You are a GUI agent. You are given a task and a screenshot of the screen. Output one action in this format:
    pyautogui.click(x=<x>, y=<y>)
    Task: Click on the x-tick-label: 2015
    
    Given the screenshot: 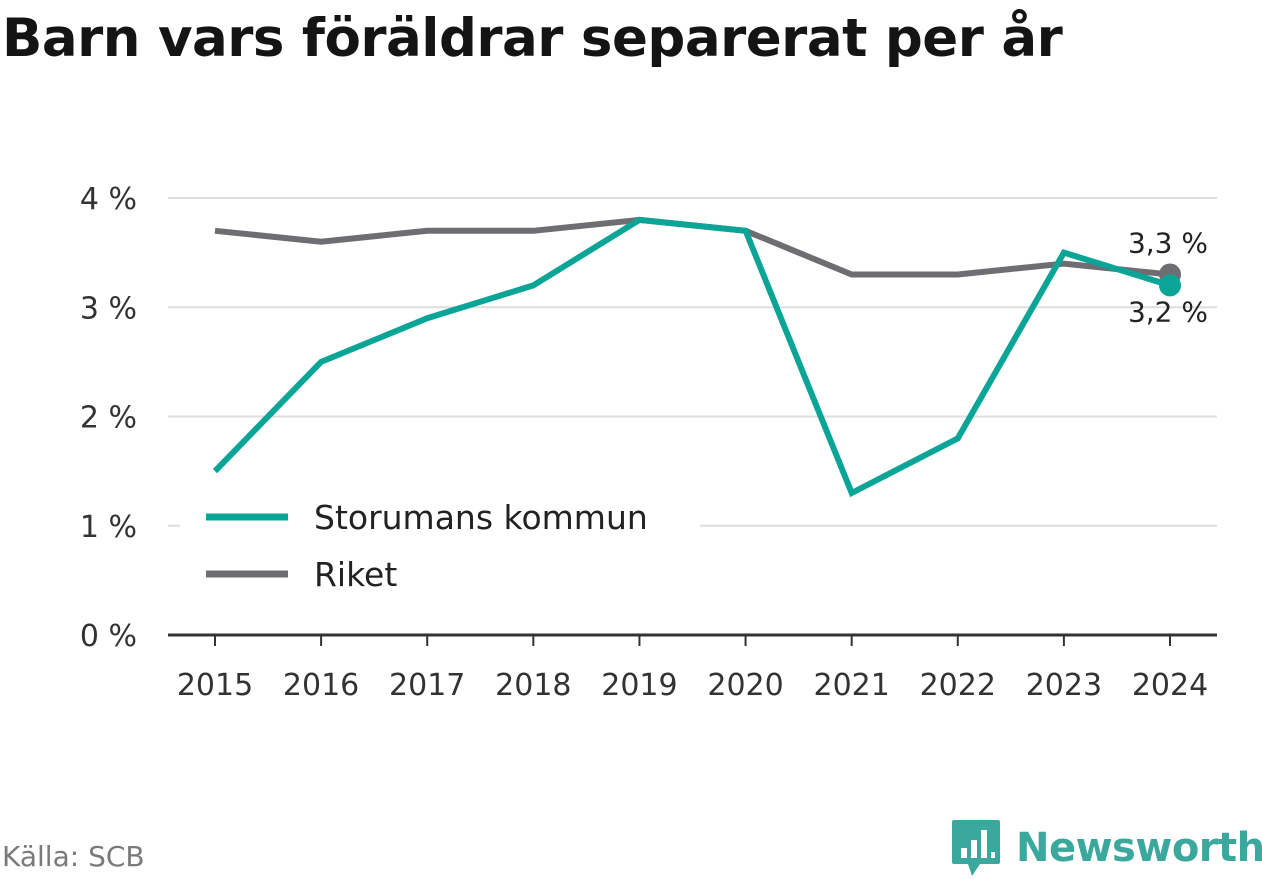 What is the action you would take?
    pyautogui.click(x=215, y=685)
    